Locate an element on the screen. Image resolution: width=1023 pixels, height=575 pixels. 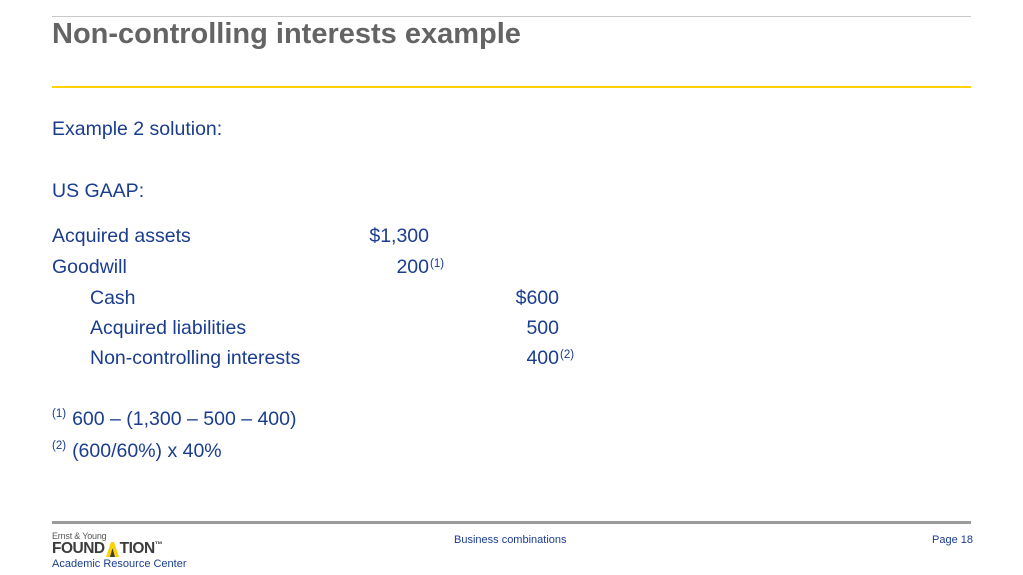
logo-word-right: TION is located at coordinates (137, 548).